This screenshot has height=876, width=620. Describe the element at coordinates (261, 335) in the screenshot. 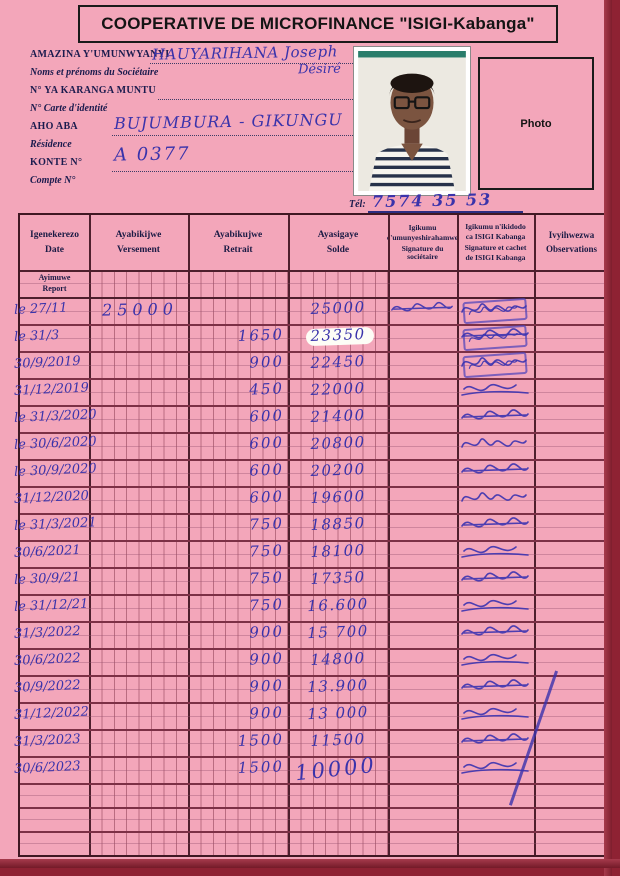

I see `entry-retrait: 1650` at that location.